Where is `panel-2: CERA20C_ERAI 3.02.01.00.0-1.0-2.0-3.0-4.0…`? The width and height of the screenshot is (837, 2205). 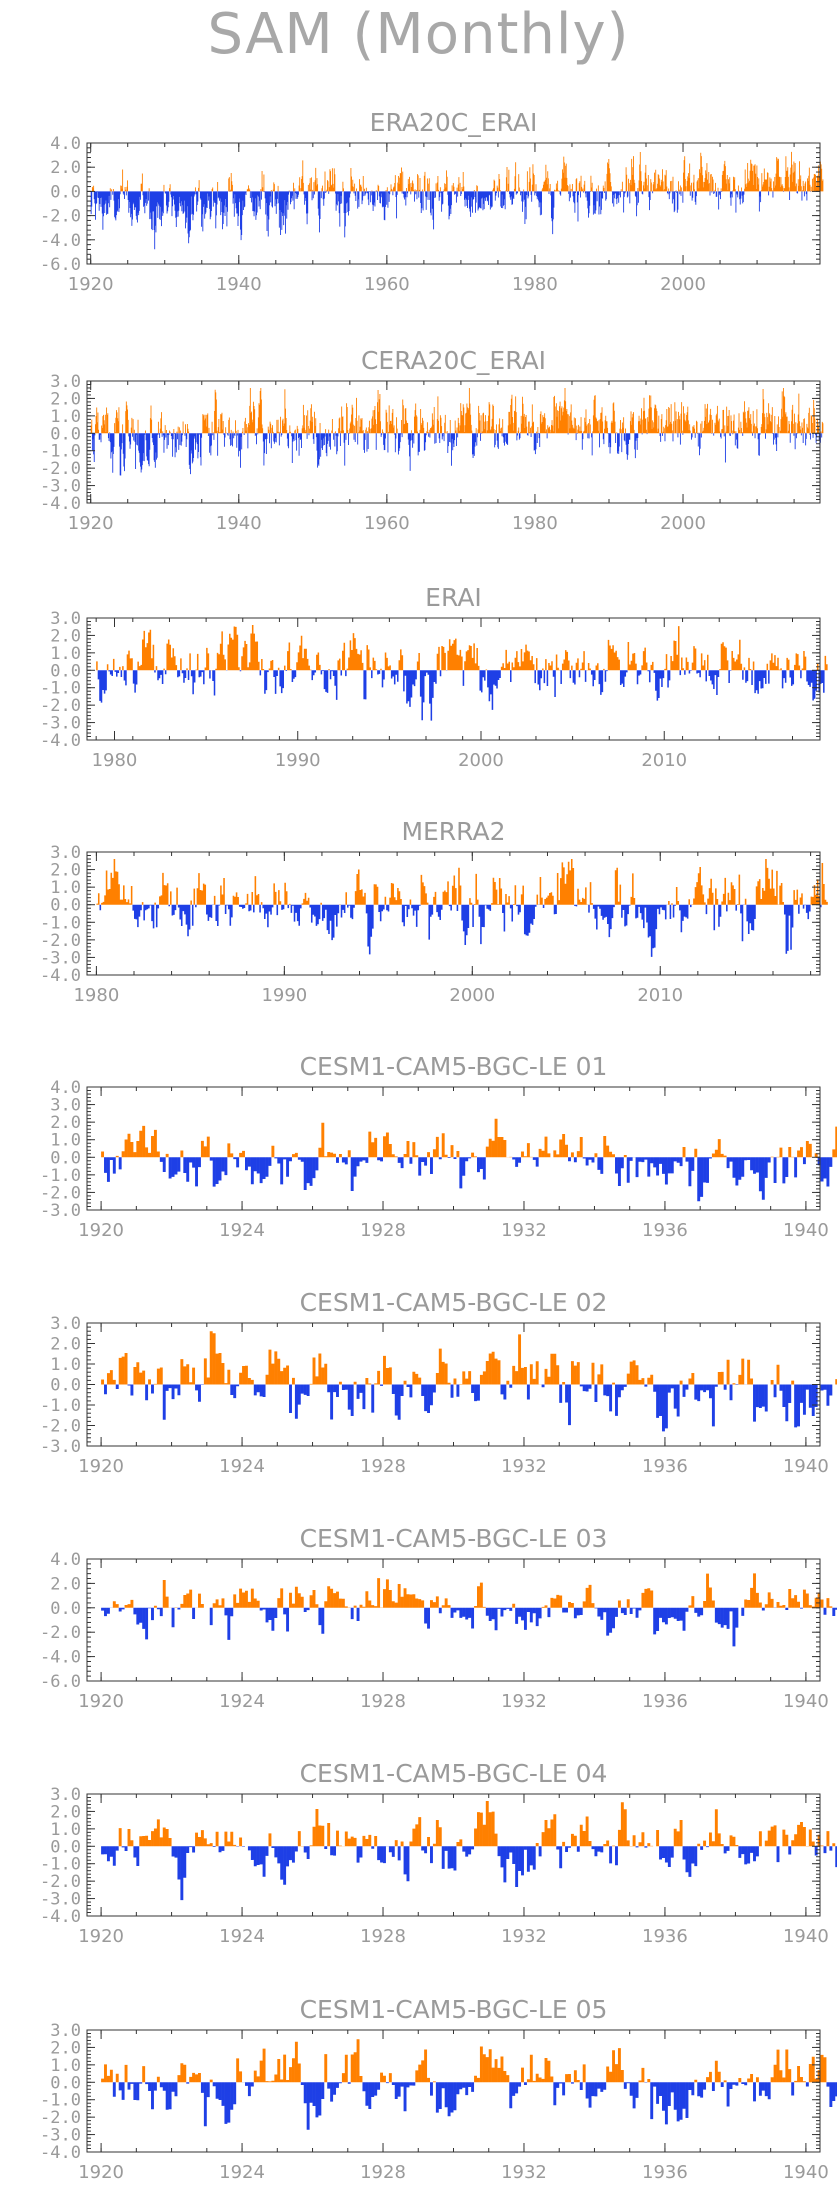 panel-2: CERA20C_ERAI 3.02.01.00.0-1.0-2.0-3.0-4.0… is located at coordinates (432, 440).